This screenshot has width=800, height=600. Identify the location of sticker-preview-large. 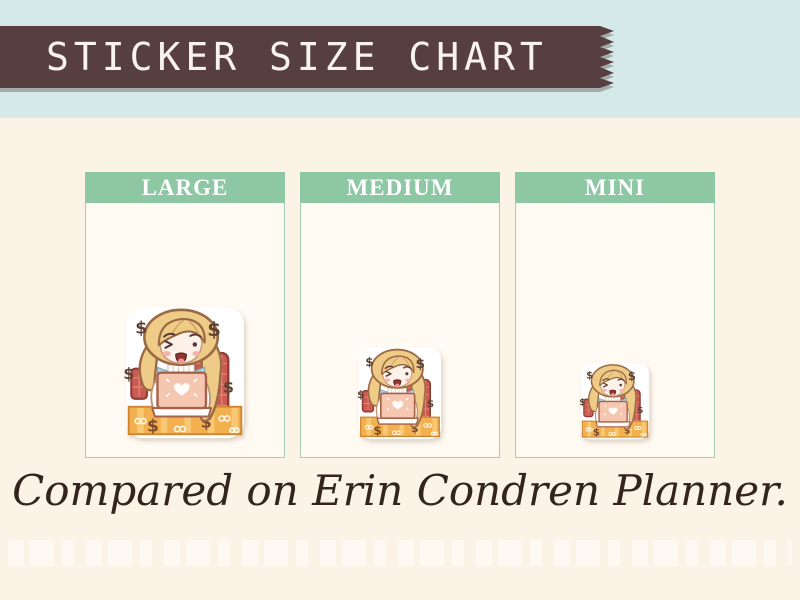
(185, 372).